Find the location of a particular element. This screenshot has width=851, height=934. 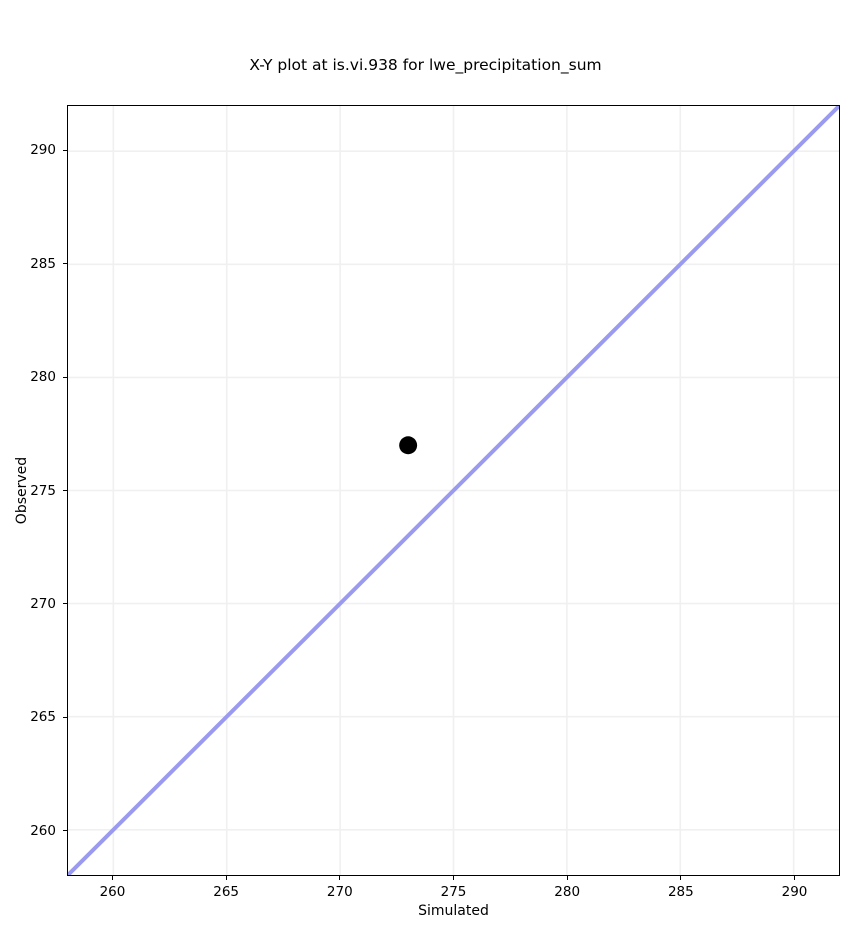

y-tick-label: 285 is located at coordinates (43, 263).